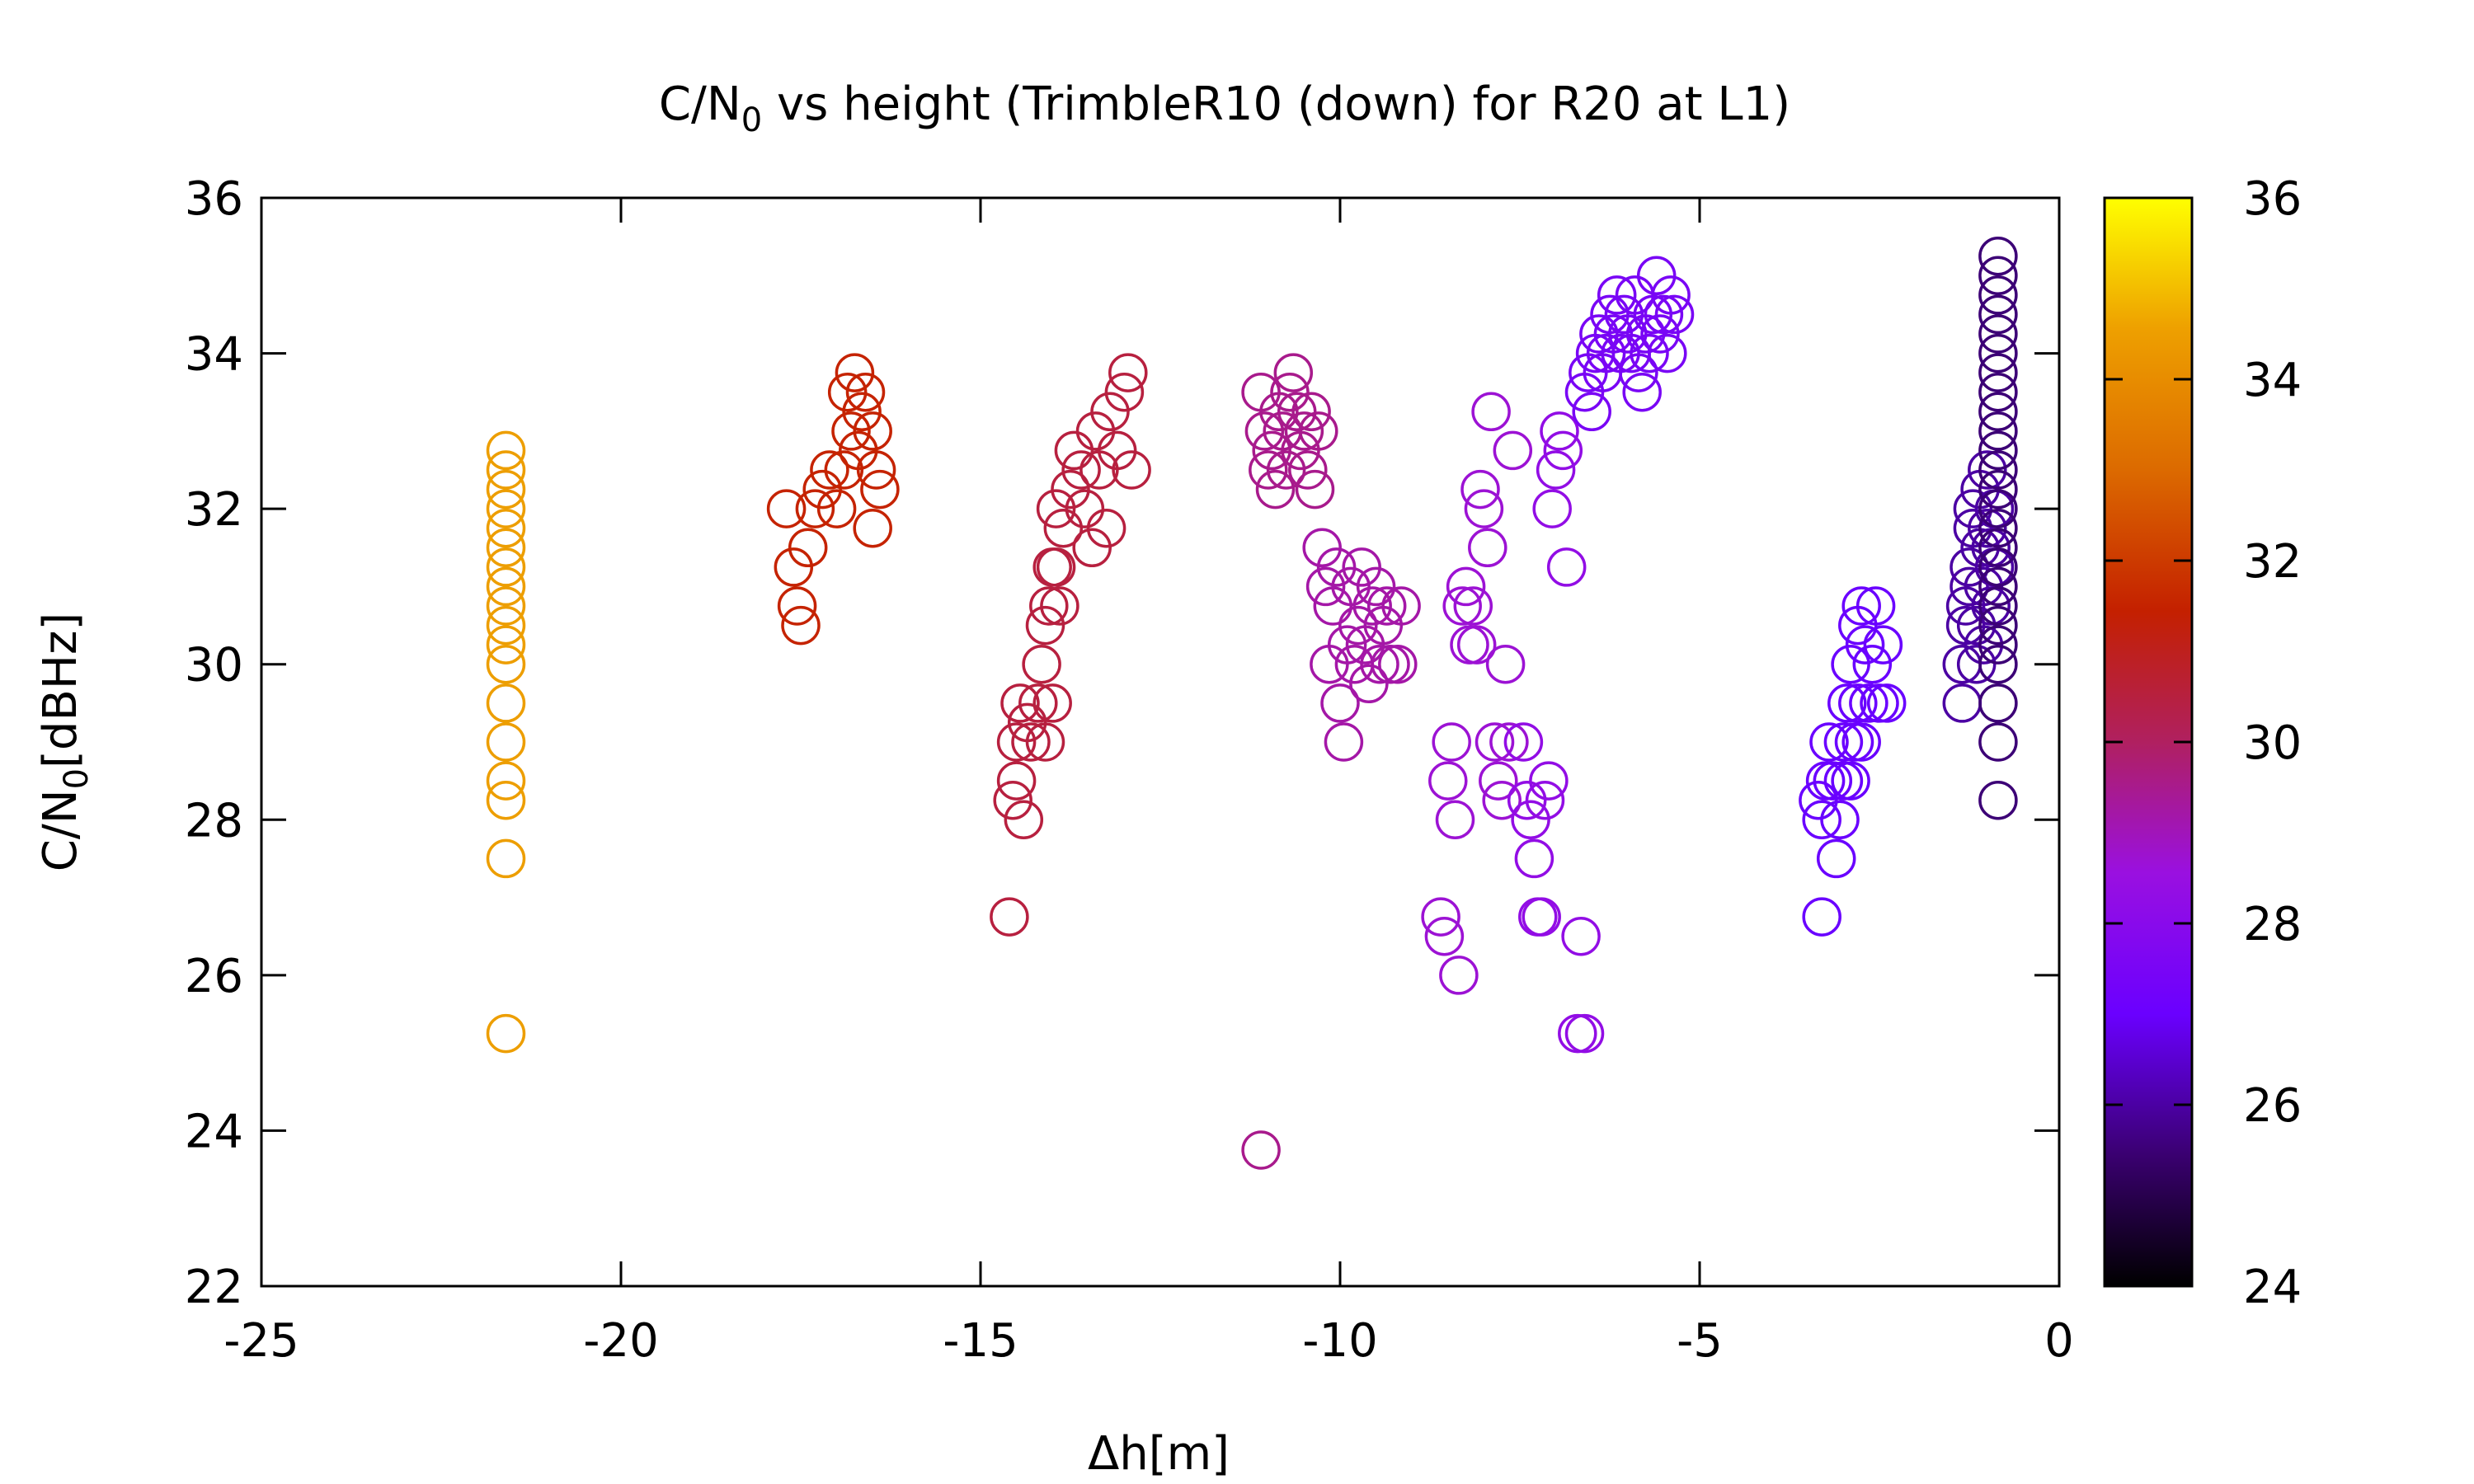 The image size is (2474, 1484). Describe the element at coordinates (2272, 924) in the screenshot. I see `colorbar-tick-label: 28` at that location.